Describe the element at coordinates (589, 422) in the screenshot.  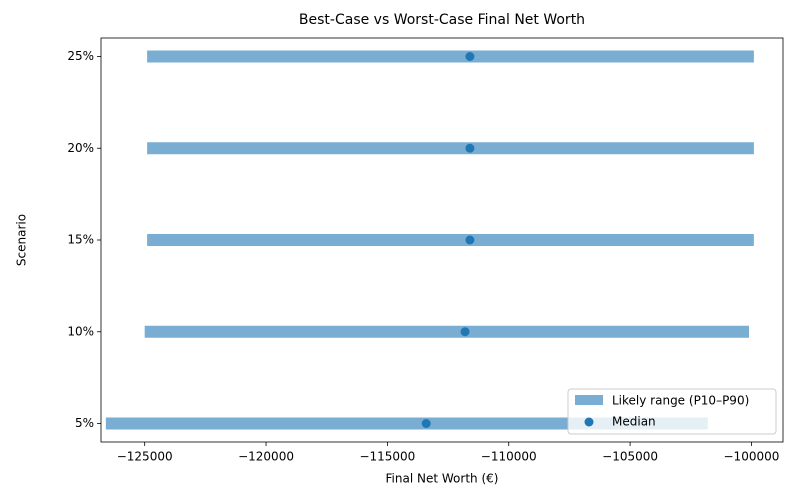
I see `legend-median-swatch` at that location.